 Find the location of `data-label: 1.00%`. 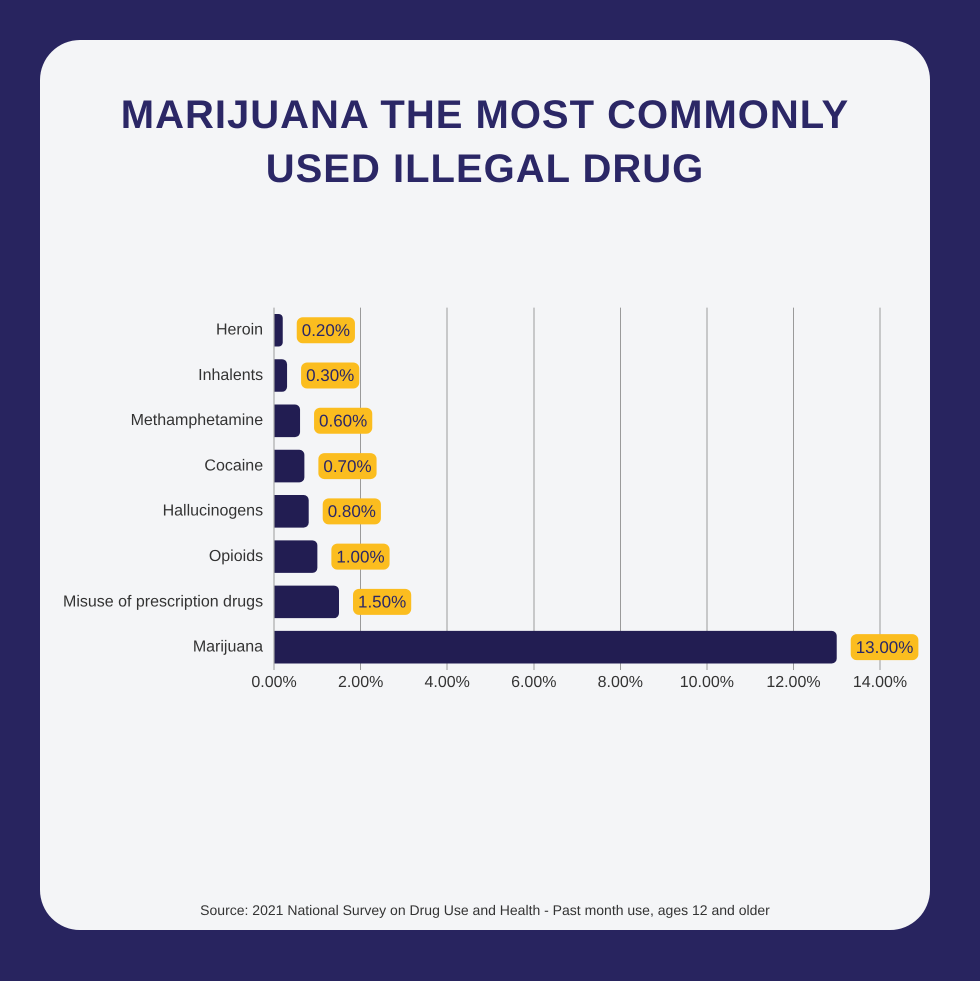

data-label: 1.00% is located at coordinates (360, 556).